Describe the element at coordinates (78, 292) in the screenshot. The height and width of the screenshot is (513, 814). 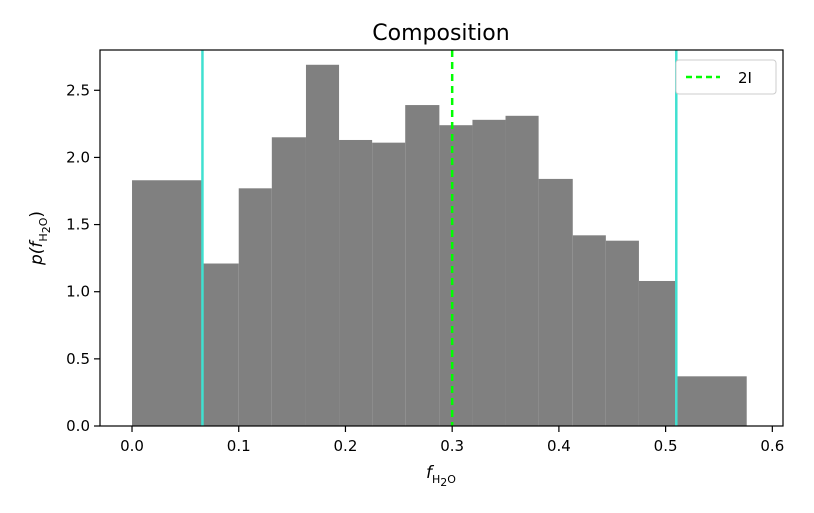
I see `y-tick-label-2: 1.0` at that location.